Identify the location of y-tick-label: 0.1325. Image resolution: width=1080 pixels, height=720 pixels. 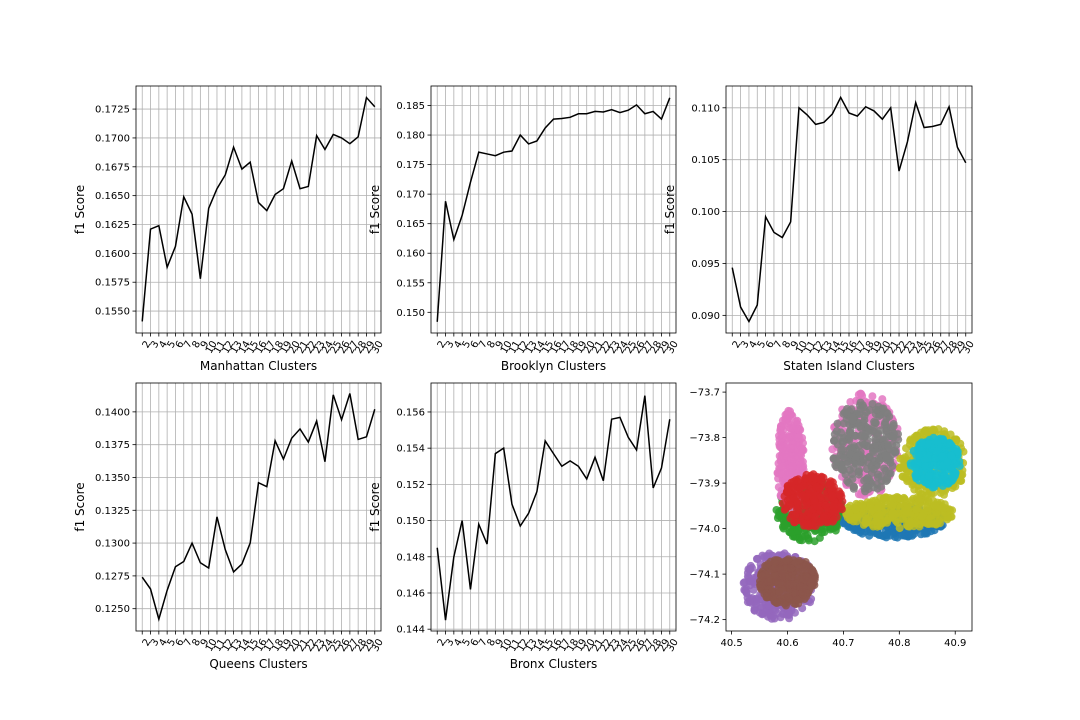
(112, 511).